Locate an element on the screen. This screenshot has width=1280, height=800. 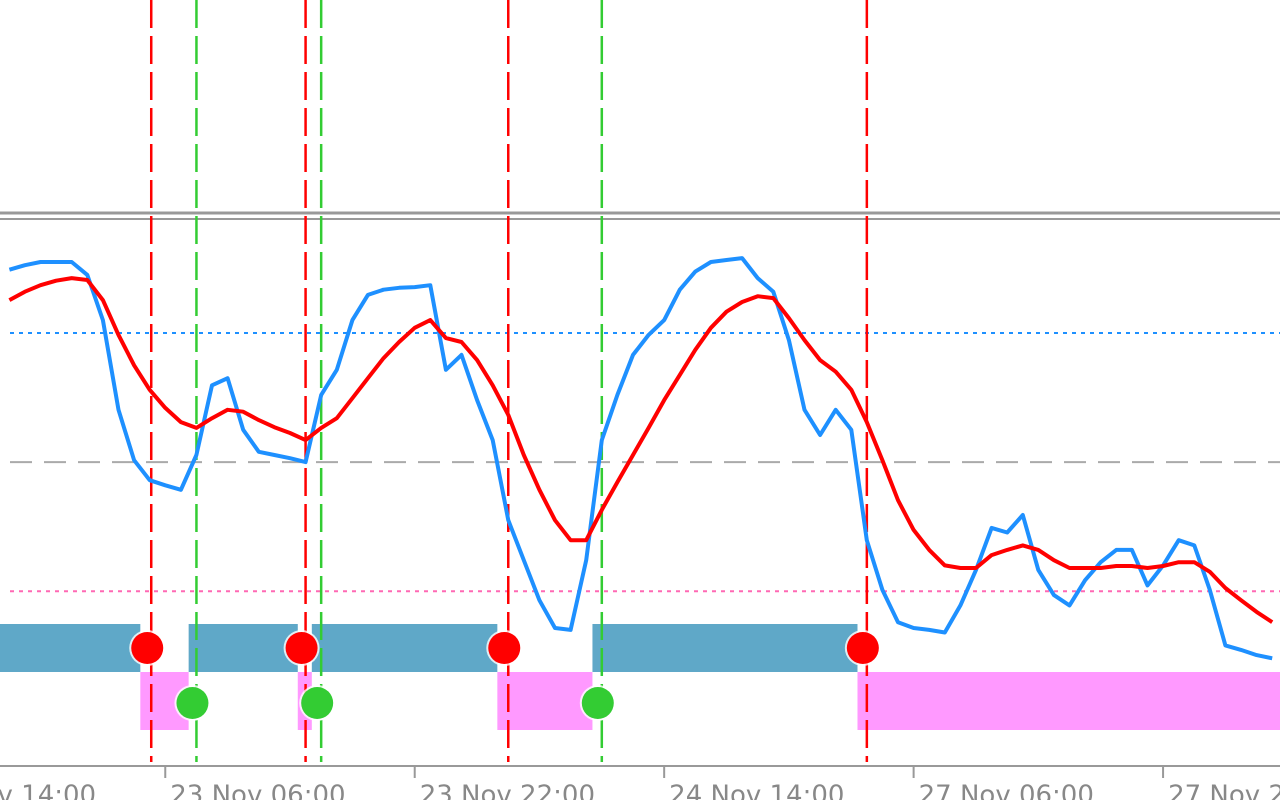
x-tick-label: 22 Nov 14:00 is located at coordinates (48, 790).